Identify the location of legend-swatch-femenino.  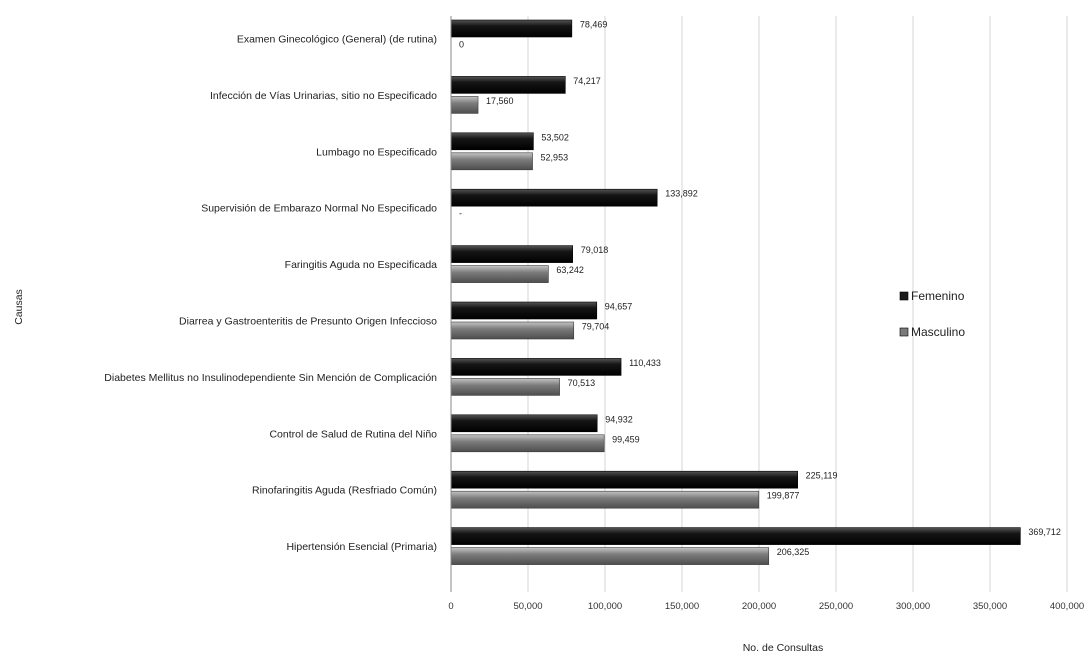
(904, 296).